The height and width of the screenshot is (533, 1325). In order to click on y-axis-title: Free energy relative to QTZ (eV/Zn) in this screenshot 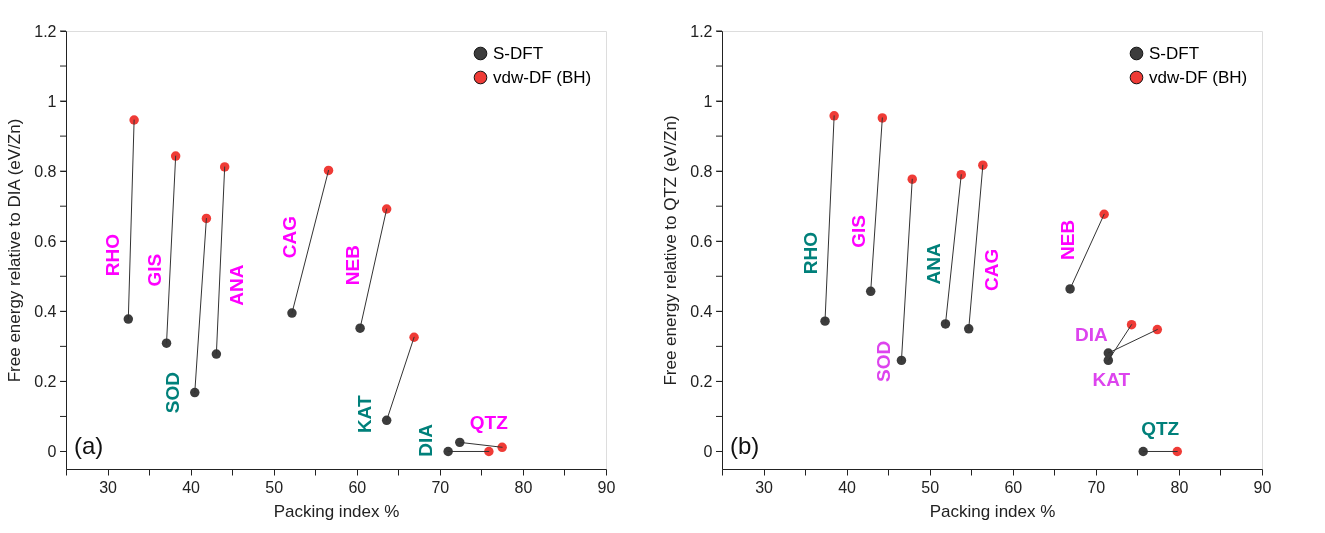, I will do `click(671, 250)`.